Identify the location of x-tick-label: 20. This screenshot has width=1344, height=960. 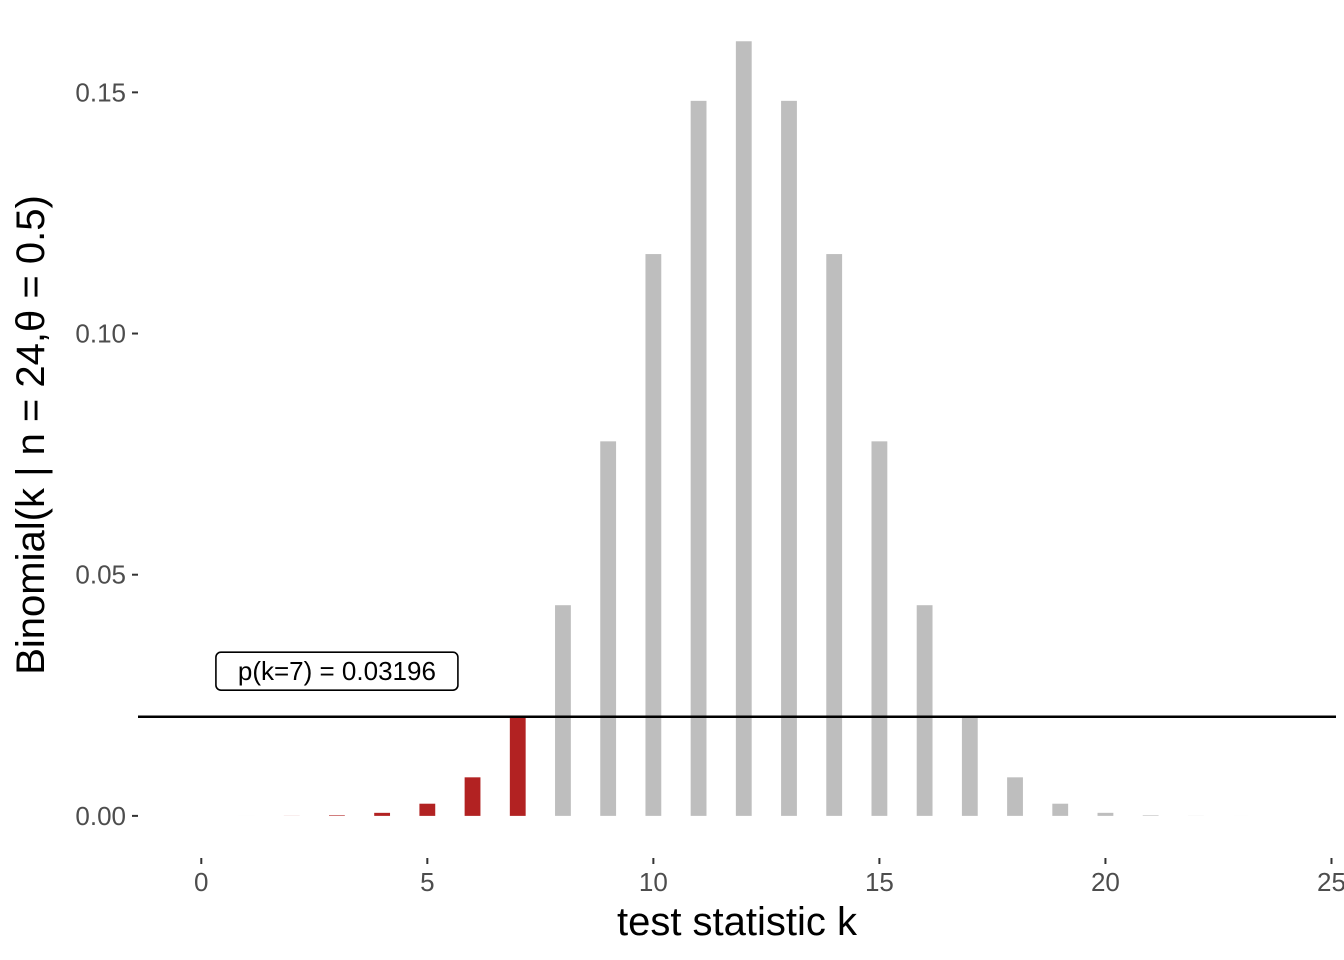
(1105, 882).